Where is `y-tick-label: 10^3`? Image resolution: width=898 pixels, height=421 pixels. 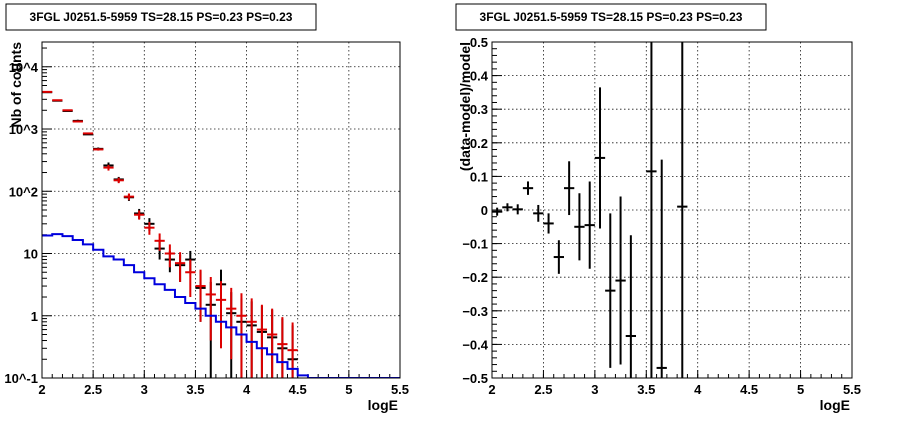 y-tick-label: 10^3 is located at coordinates (23, 129).